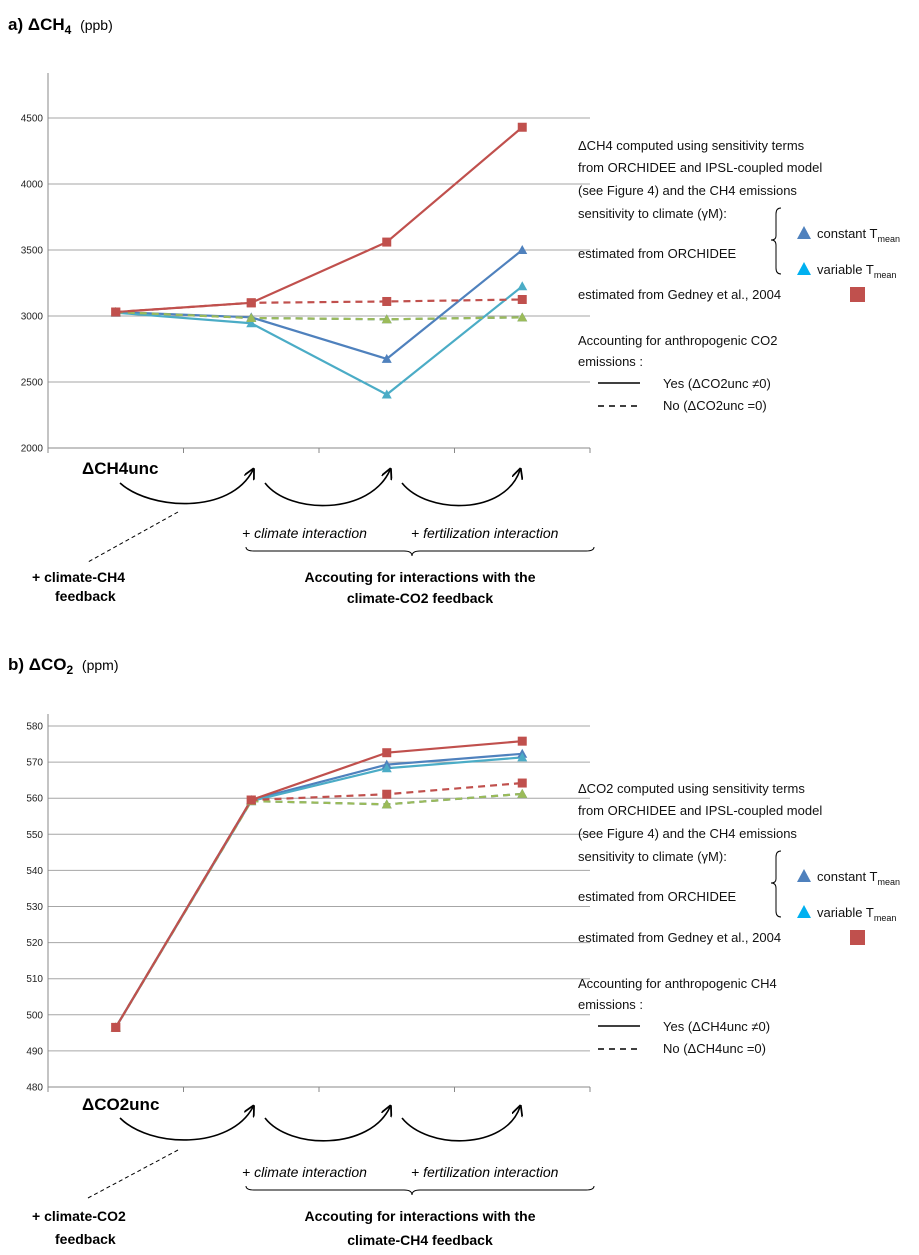 Image resolution: width=919 pixels, height=1255 pixels. I want to click on y-tick-label: 550, so click(34, 835).